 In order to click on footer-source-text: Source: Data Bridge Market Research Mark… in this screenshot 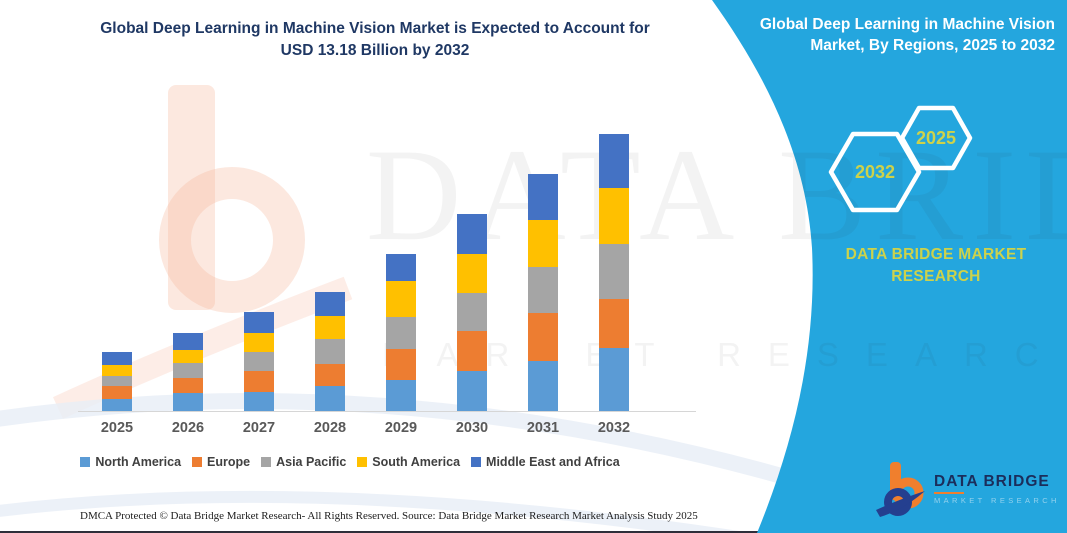, I will do `click(550, 516)`.